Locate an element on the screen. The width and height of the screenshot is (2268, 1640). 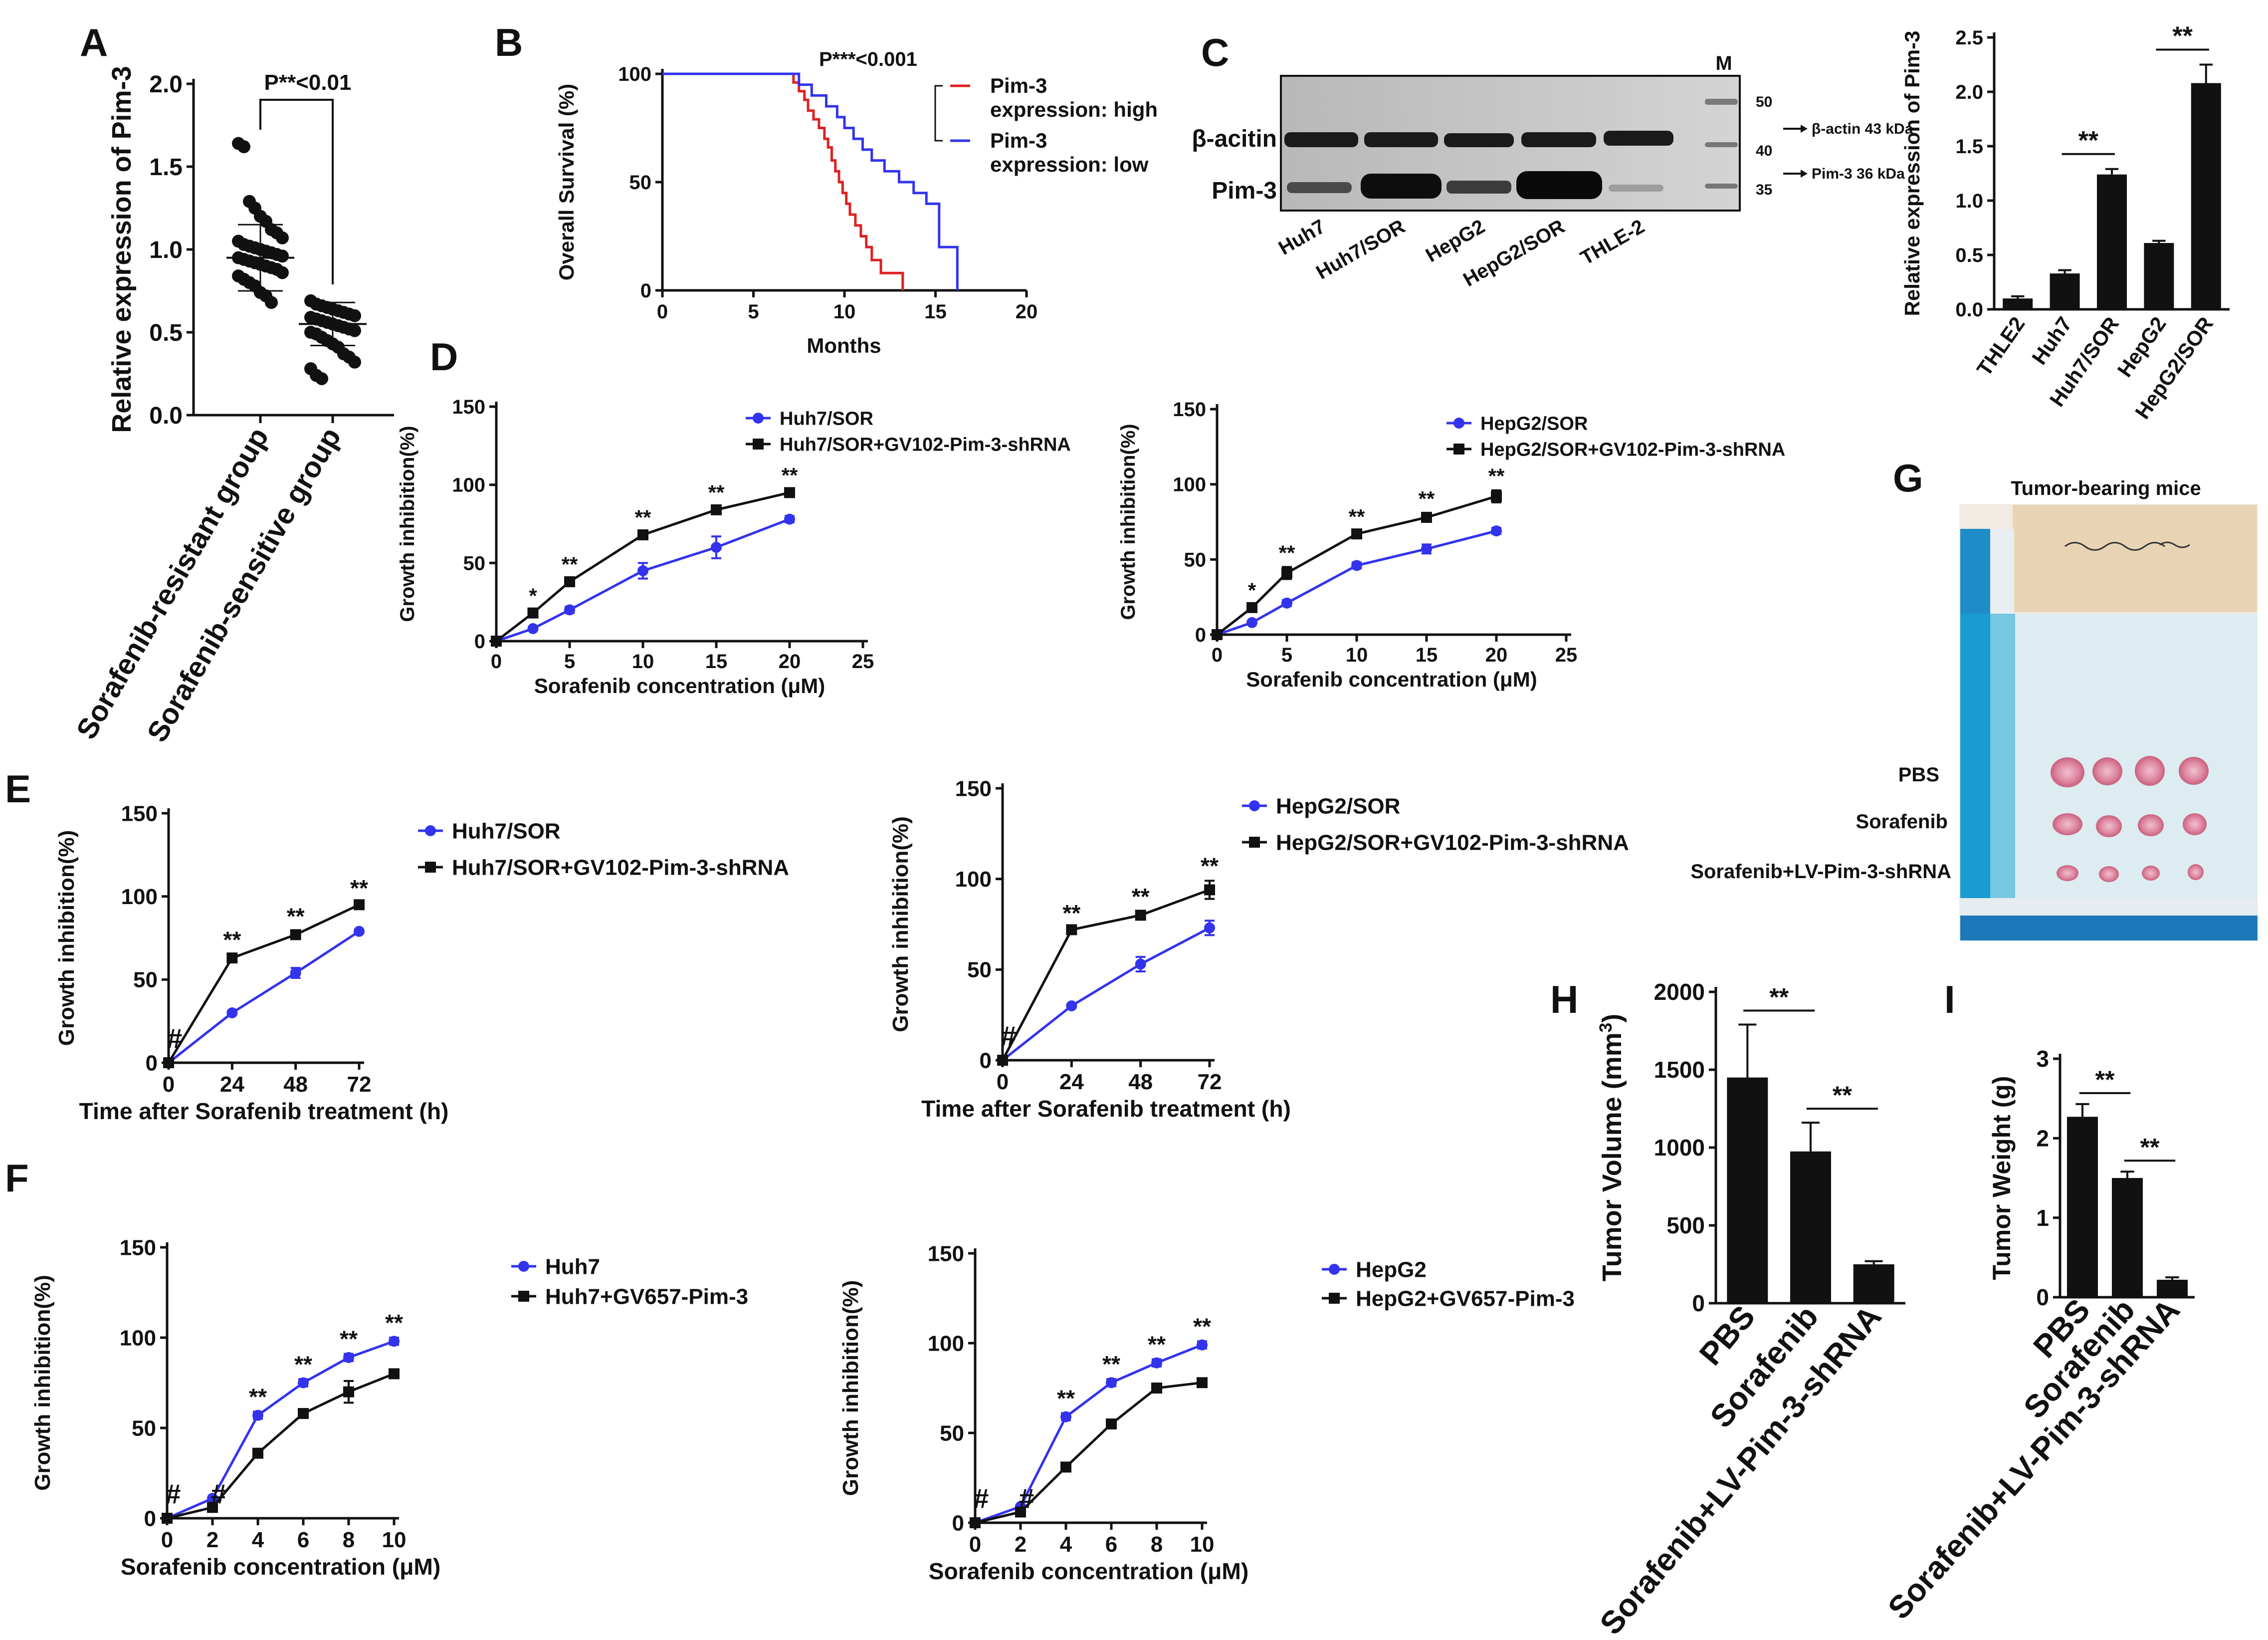
legend-marker-square is located at coordinates (1255, 842).